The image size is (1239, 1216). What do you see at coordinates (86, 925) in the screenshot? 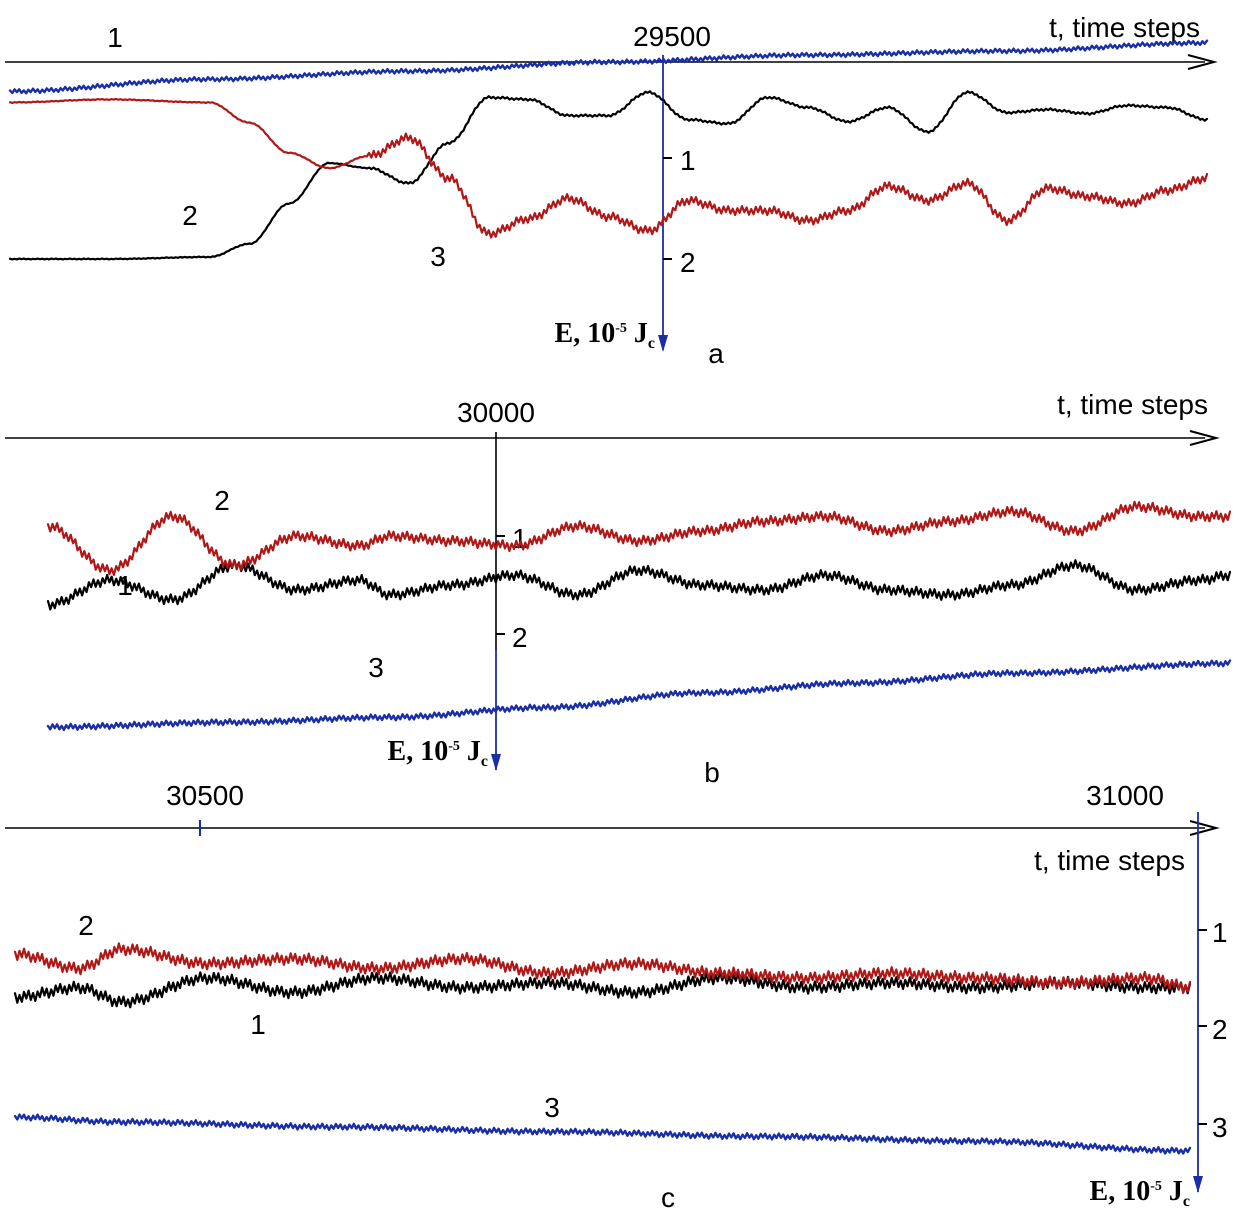
I see `panel-c-series-label: 2` at bounding box center [86, 925].